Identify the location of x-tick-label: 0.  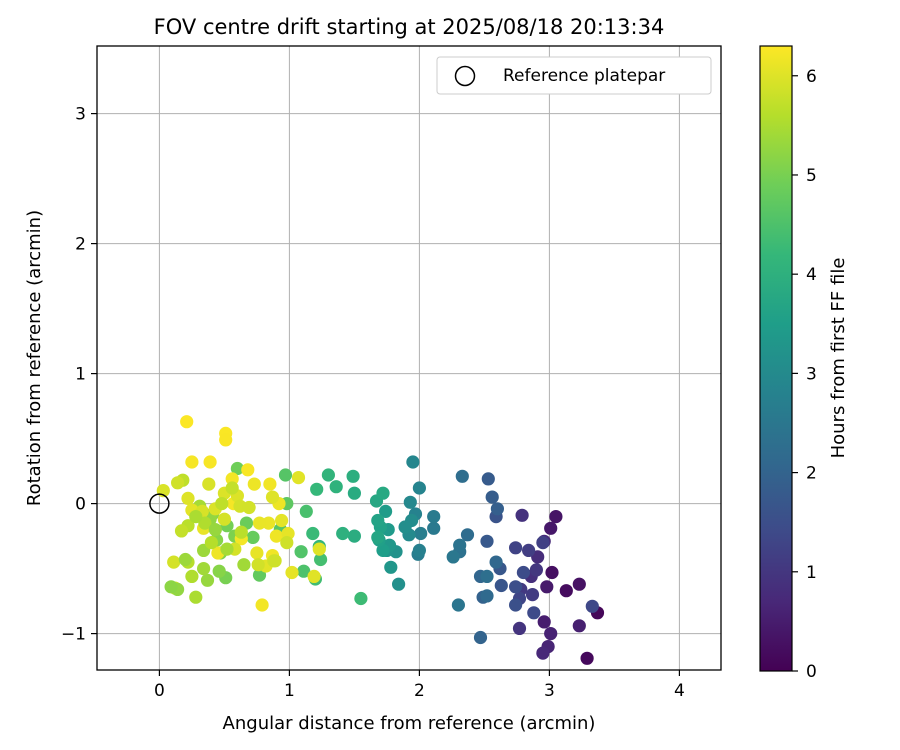
(159, 691).